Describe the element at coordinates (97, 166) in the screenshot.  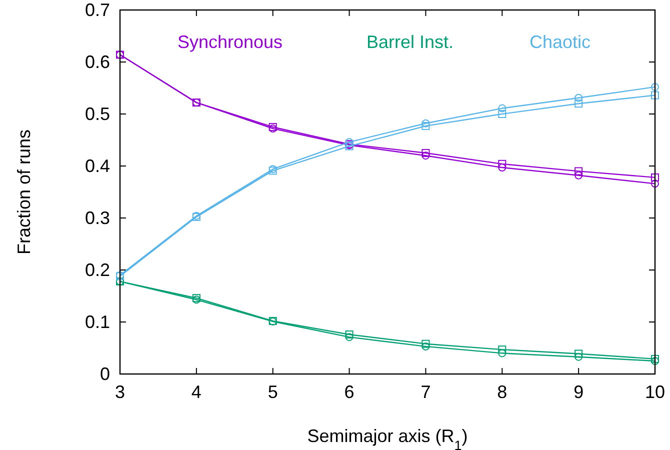
I see `y-tick-label: 0.4` at that location.